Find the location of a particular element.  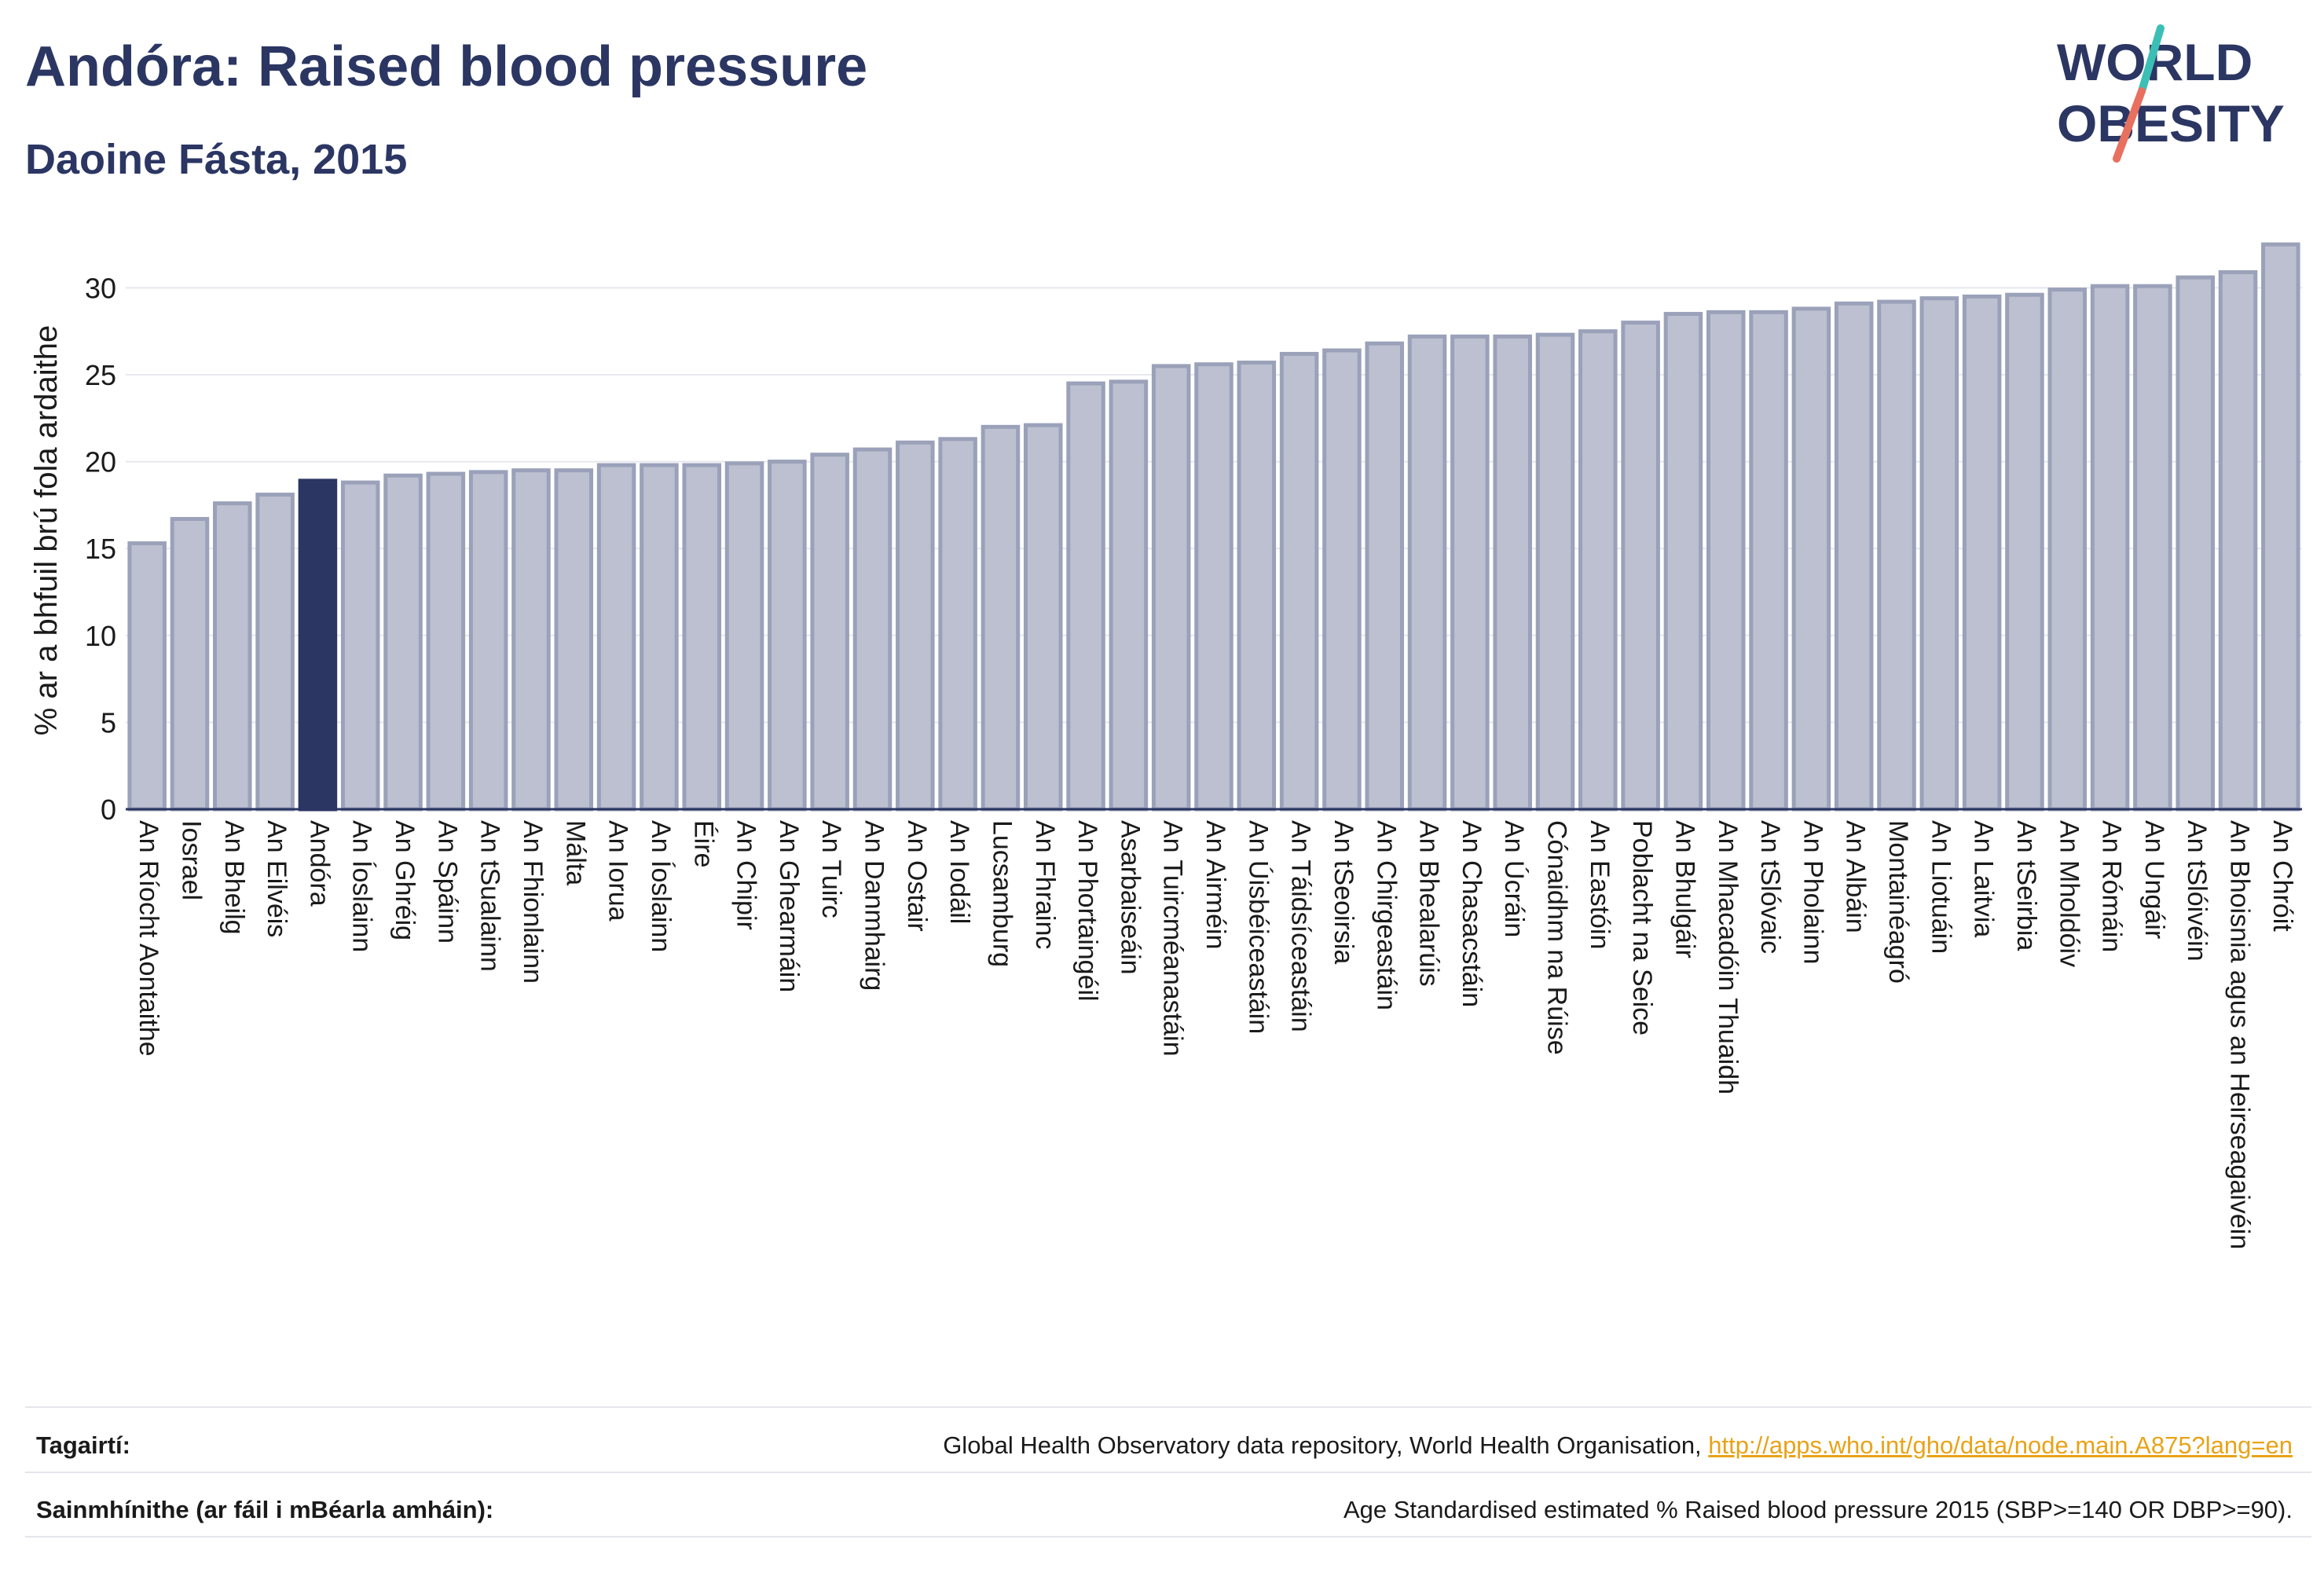

y-tick-labels: 0 5 10 15 20 25 30 is located at coordinates (100, 549).